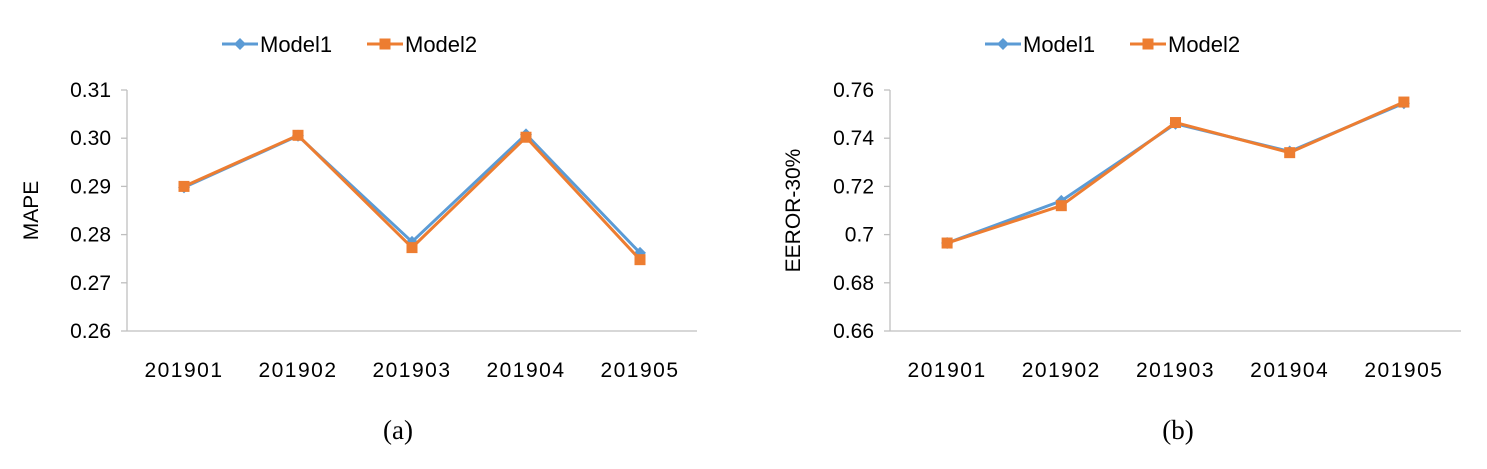 The height and width of the screenshot is (469, 1487). Describe the element at coordinates (853, 283) in the screenshot. I see `y-tick-label: 0.68` at that location.